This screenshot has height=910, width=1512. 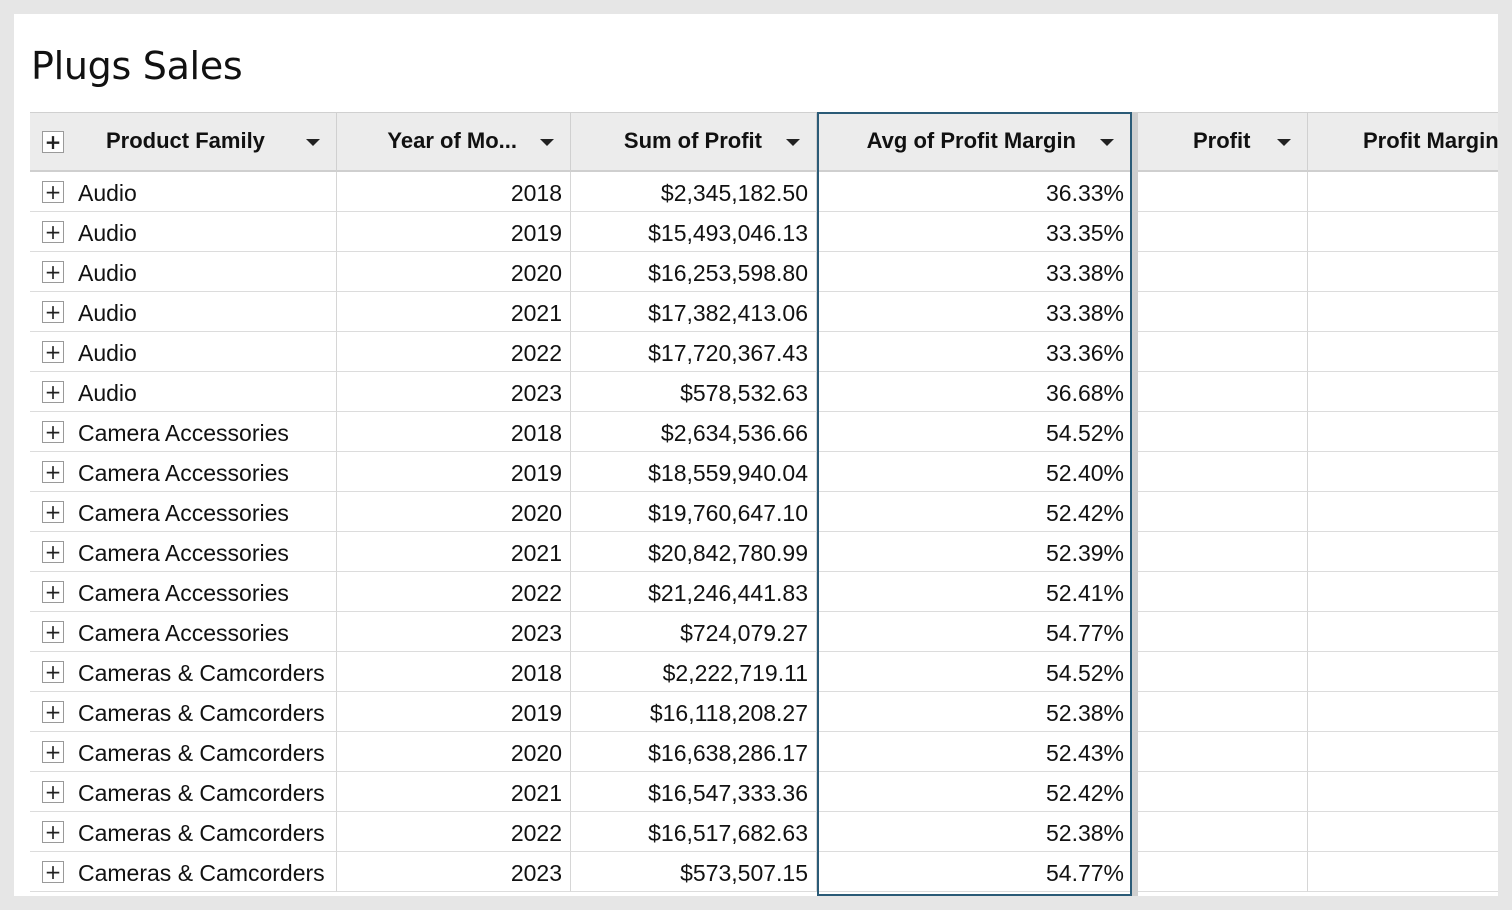 I want to click on cell-sum-of-profit: $573,507.15, so click(x=694, y=872).